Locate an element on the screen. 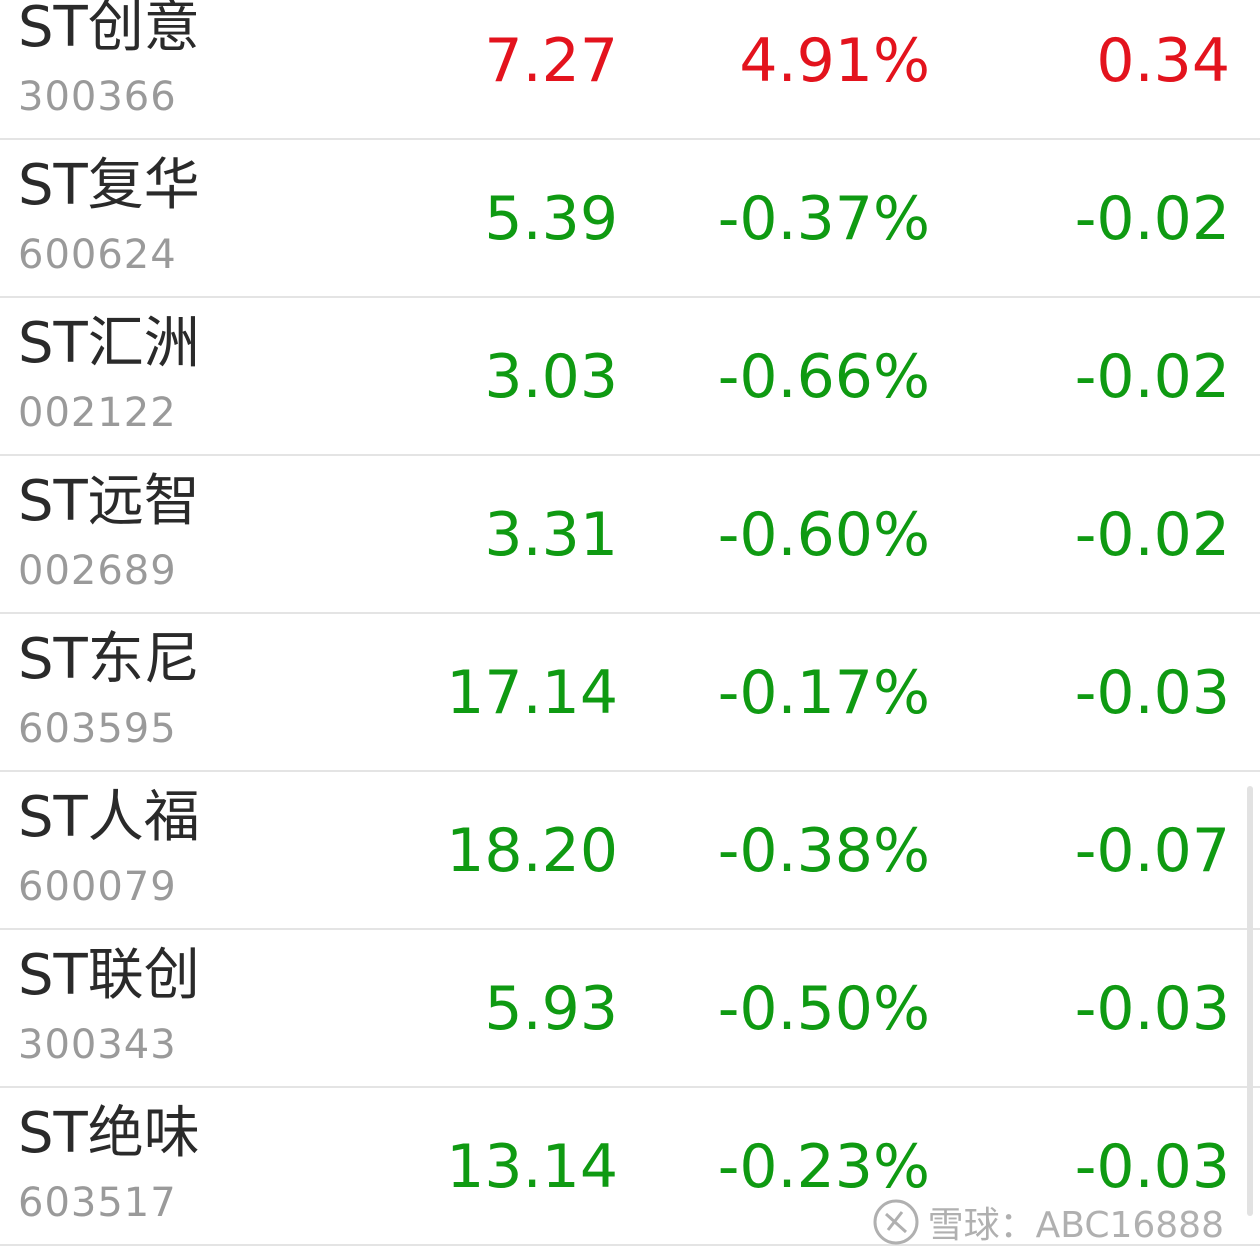 The width and height of the screenshot is (1260, 1260). stock-name: ST远智 is located at coordinates (109, 501).